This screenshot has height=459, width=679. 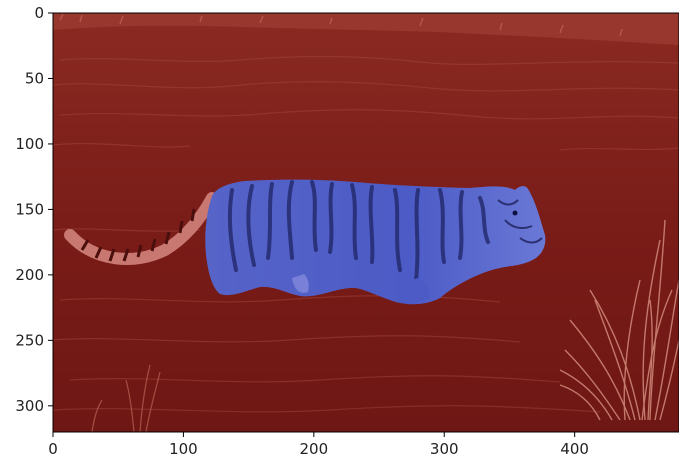 I want to click on tiger-foreground-overlay, so click(x=375, y=242).